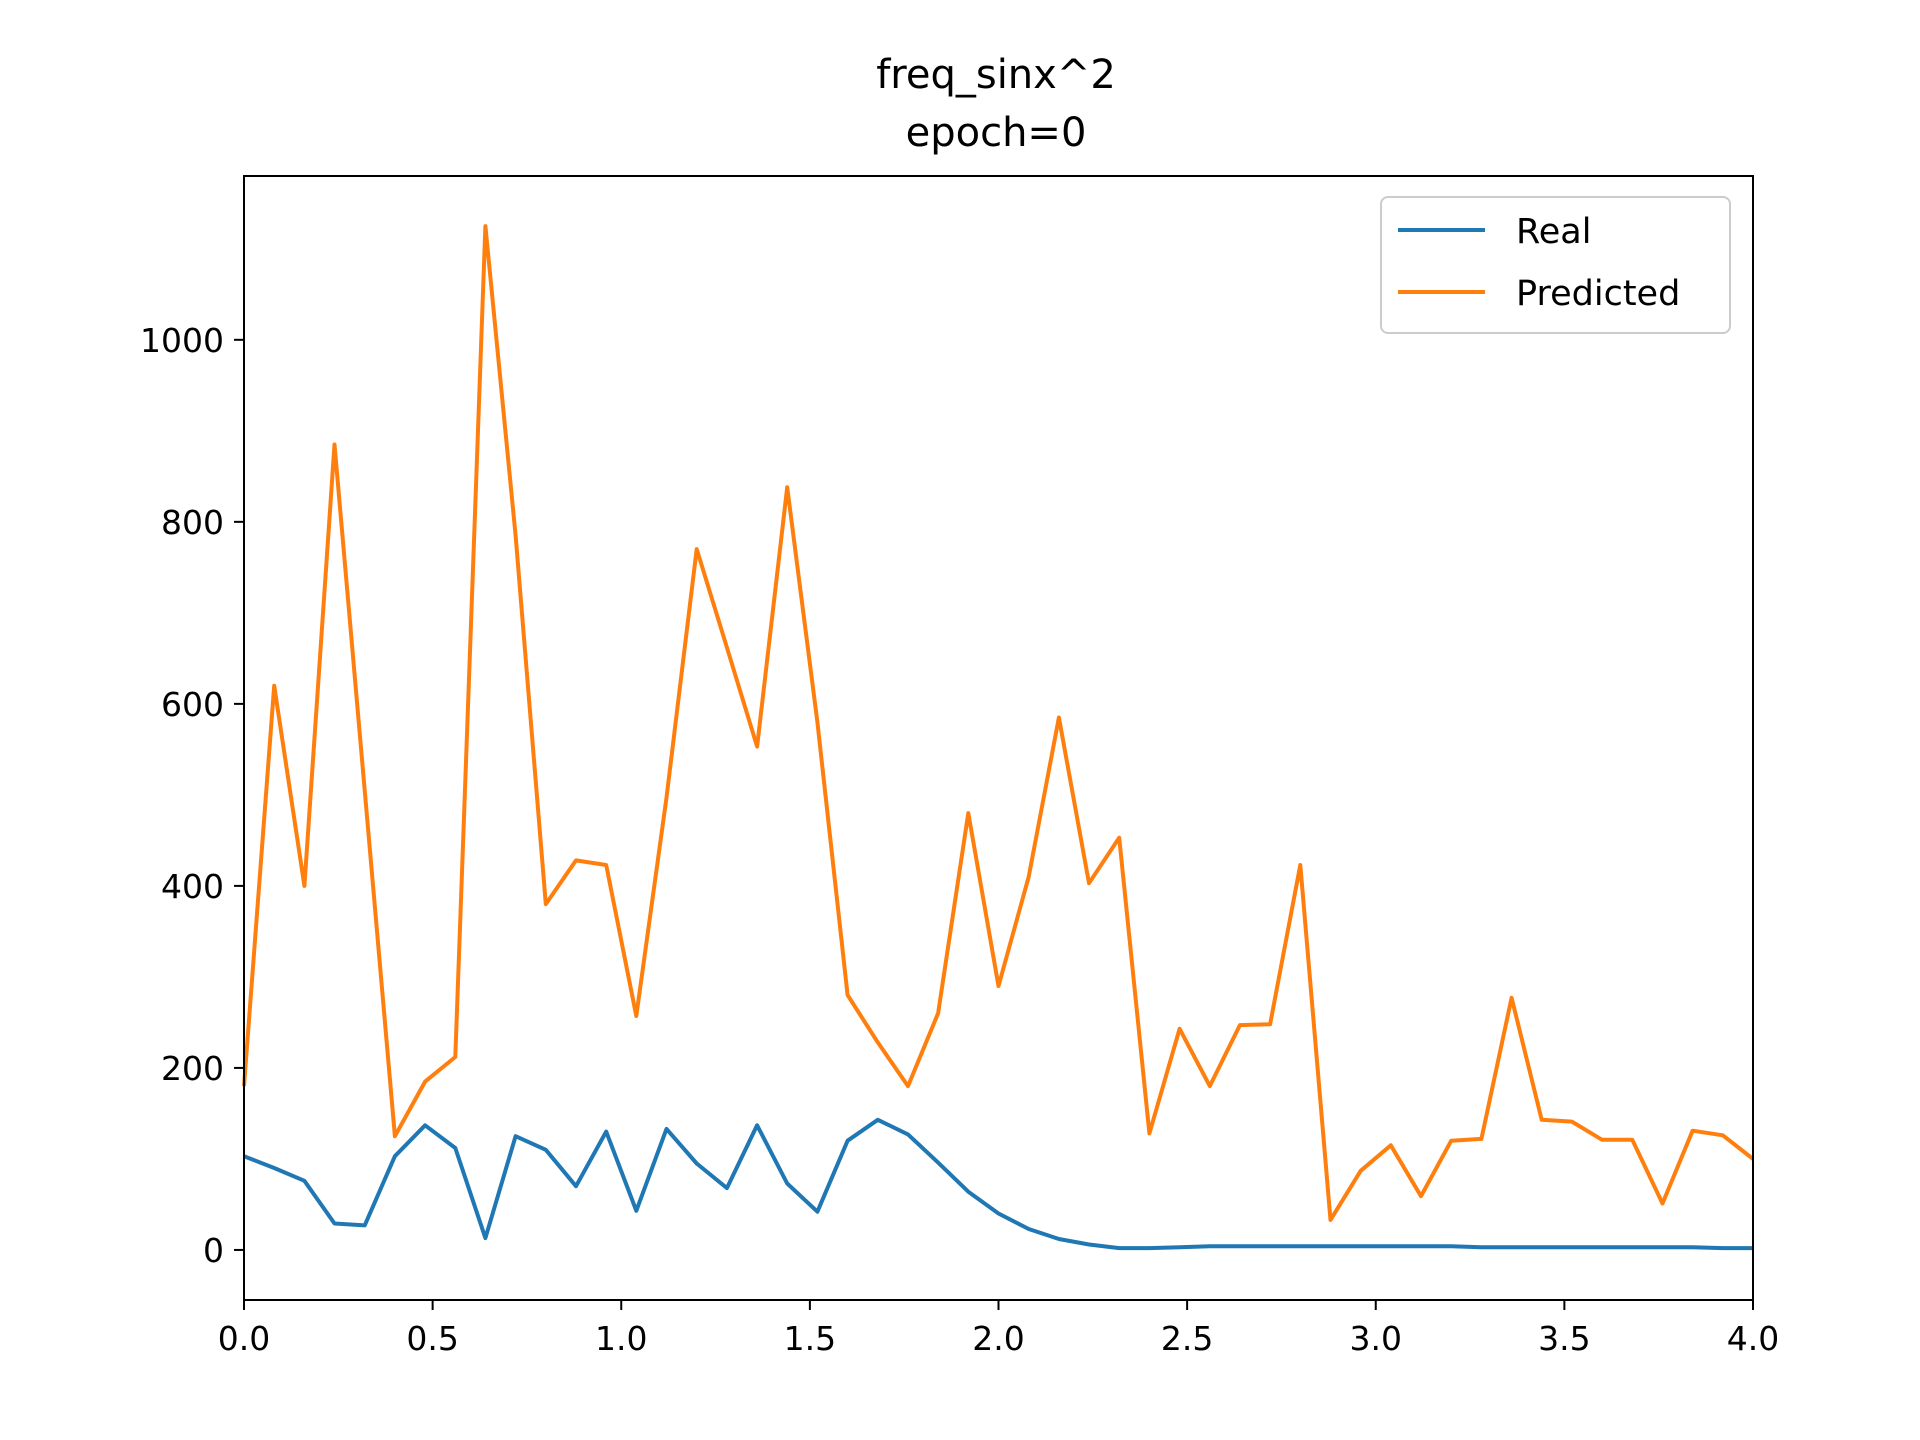 The height and width of the screenshot is (1440, 1920). What do you see at coordinates (192, 1068) in the screenshot?
I see `y-tick-label: 200` at bounding box center [192, 1068].